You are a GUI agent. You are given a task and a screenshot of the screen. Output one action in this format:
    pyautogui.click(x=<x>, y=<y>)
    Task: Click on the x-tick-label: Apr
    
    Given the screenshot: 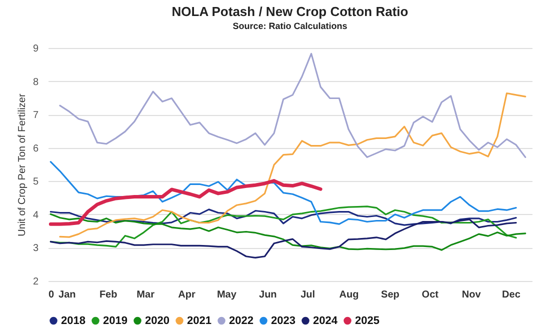 What is the action you would take?
    pyautogui.click(x=187, y=295)
    